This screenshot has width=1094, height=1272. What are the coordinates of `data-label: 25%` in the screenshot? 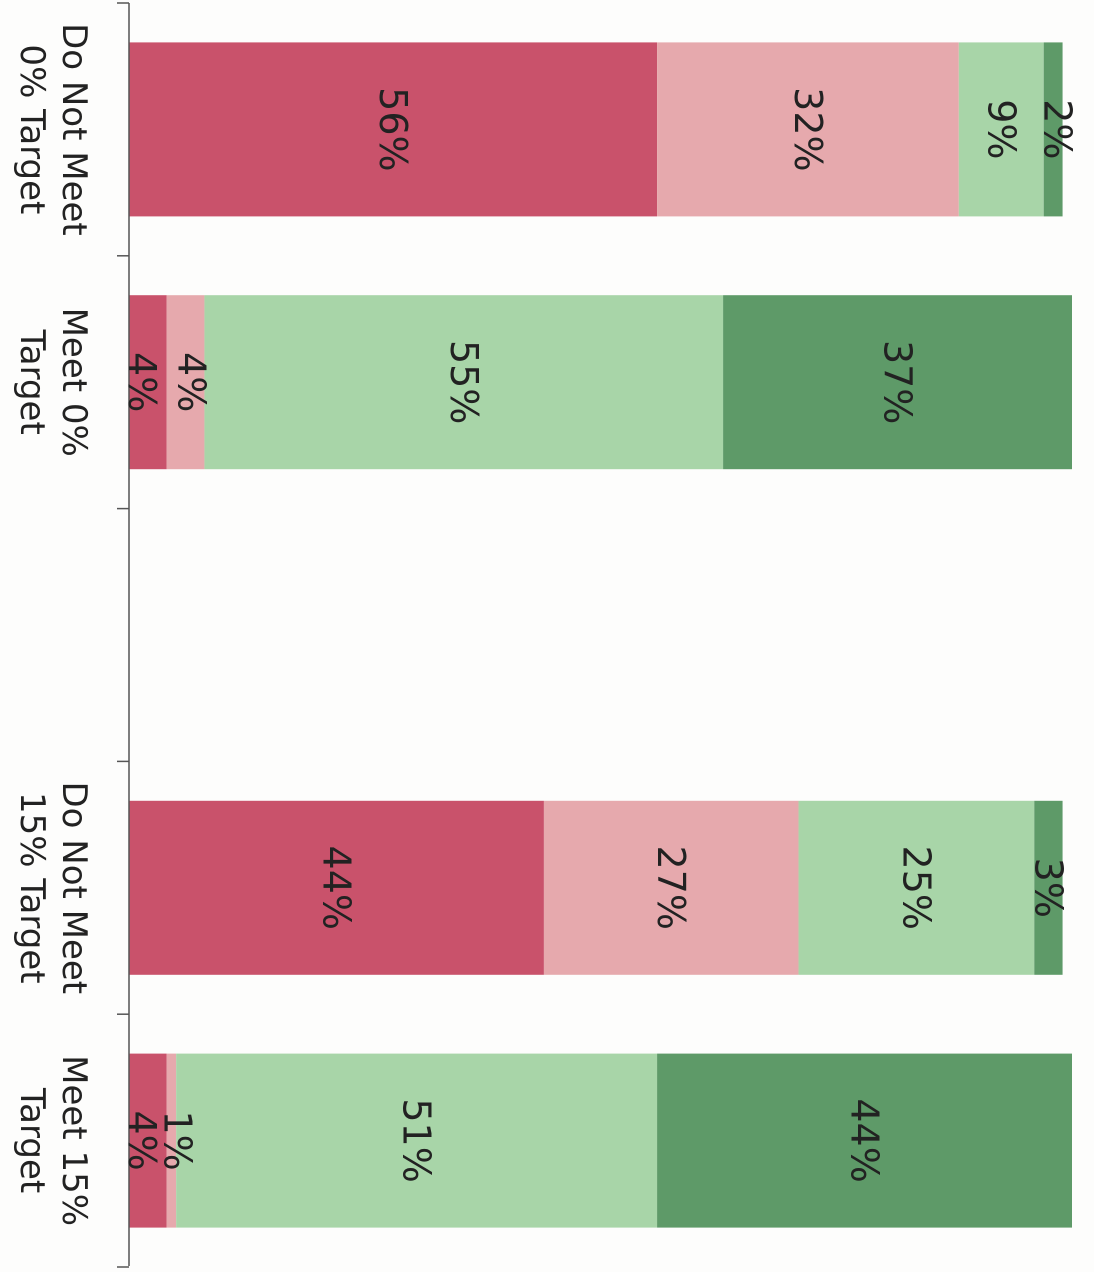 It's located at (916, 888).